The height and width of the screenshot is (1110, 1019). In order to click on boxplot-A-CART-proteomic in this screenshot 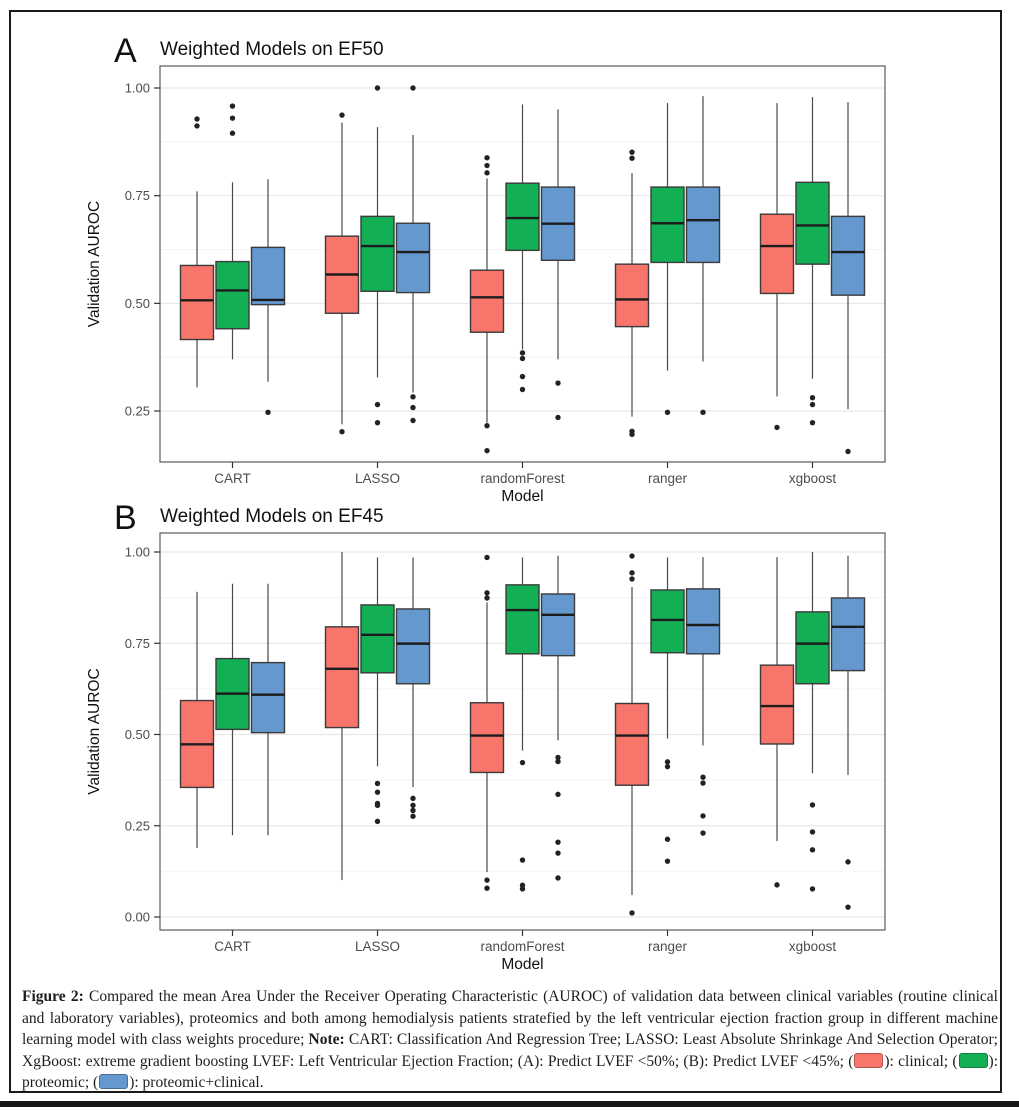, I will do `click(232, 231)`.